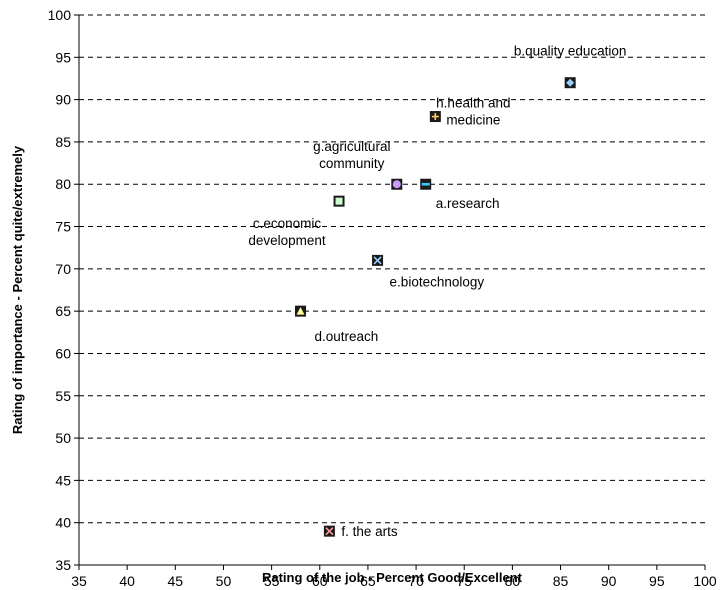  What do you see at coordinates (63, 269) in the screenshot?
I see `y-tick-label-70: 70` at bounding box center [63, 269].